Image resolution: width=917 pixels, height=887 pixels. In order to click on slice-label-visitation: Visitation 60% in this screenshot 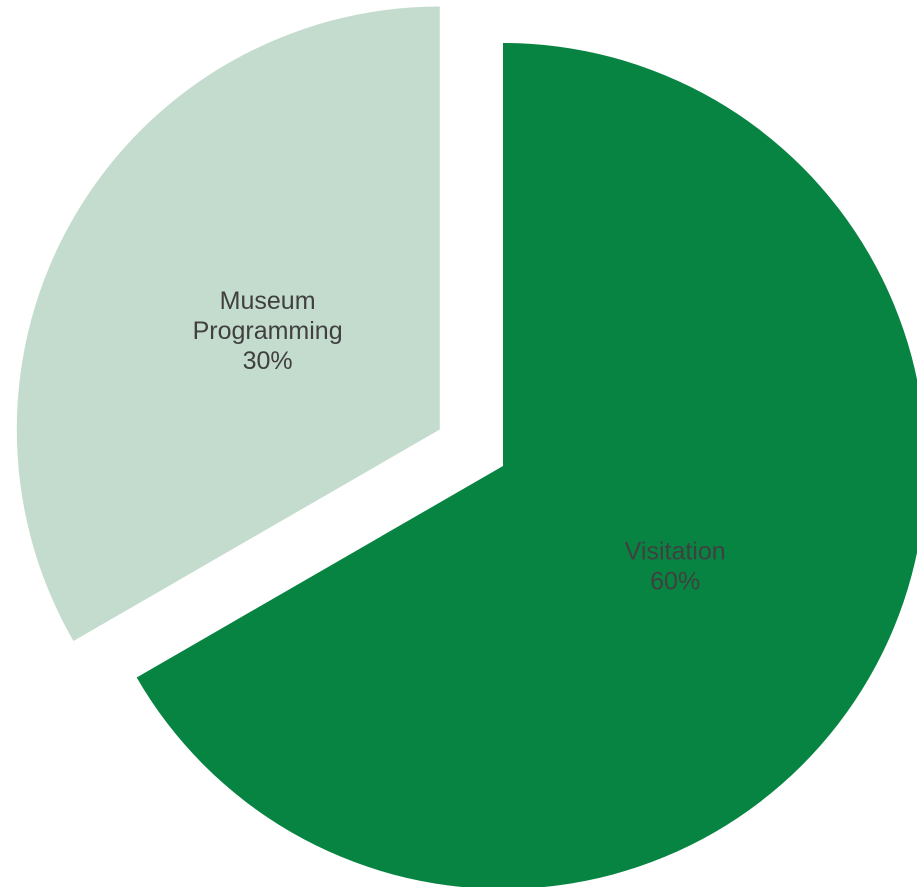, I will do `click(675, 566)`.